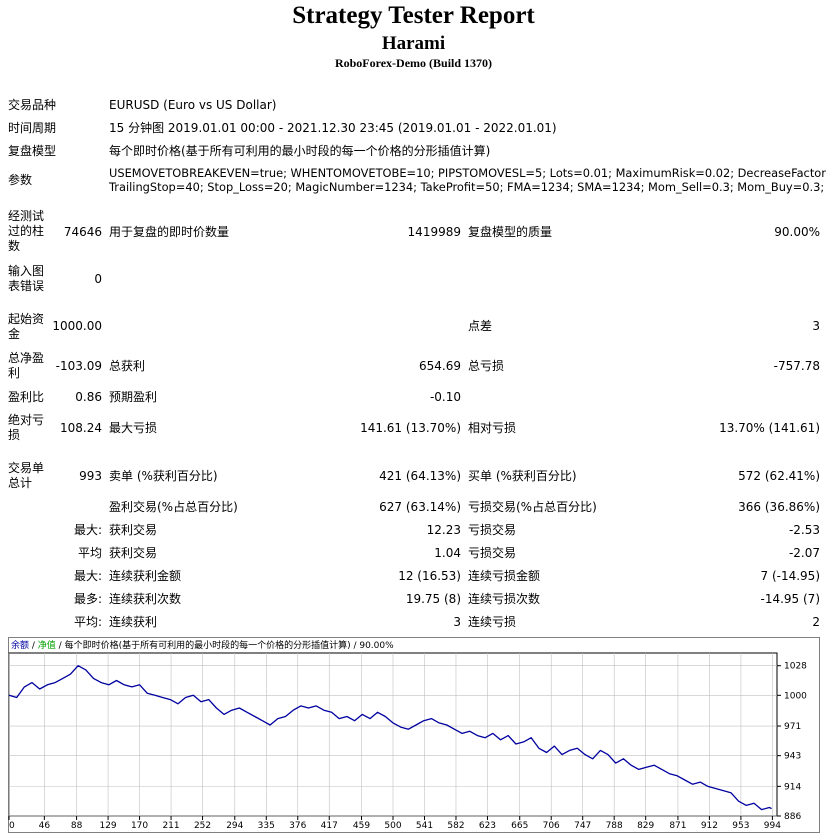 The height and width of the screenshot is (836, 827). I want to click on model-value: 每个即时价格(基于所有可利用的最小时段的每一个价格的分形插值计算), so click(300, 151).